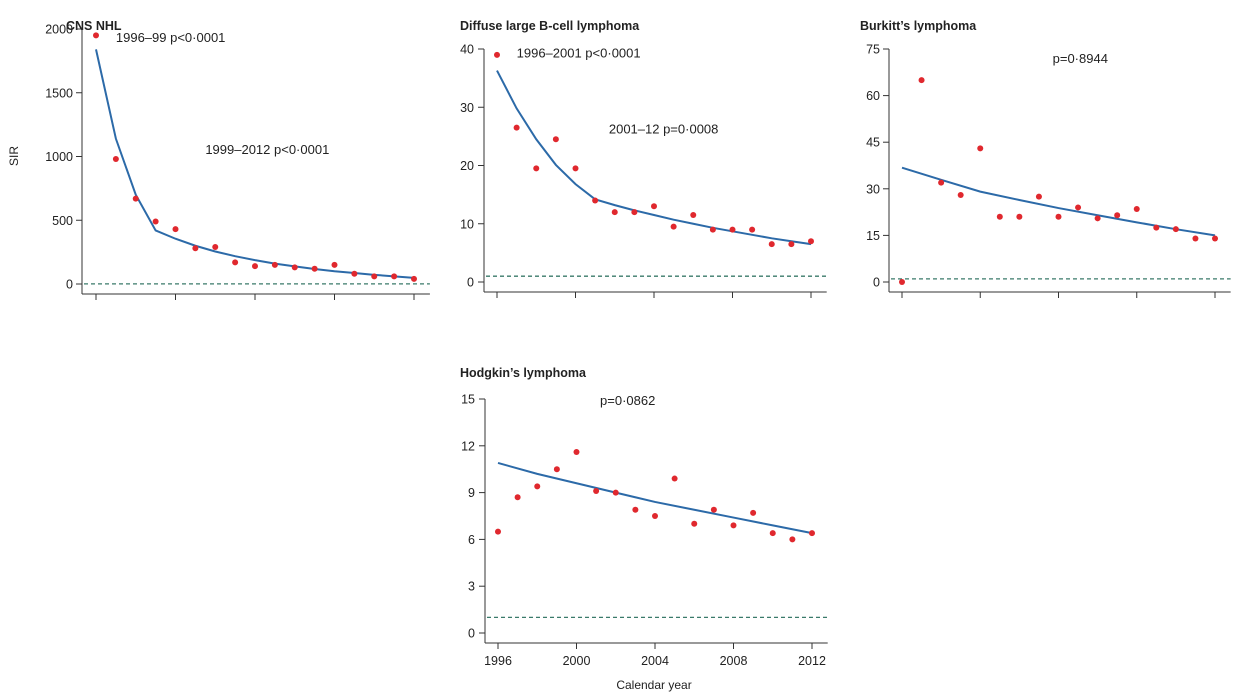 The height and width of the screenshot is (692, 1240). I want to click on y-tick-label: 40, so click(467, 50).